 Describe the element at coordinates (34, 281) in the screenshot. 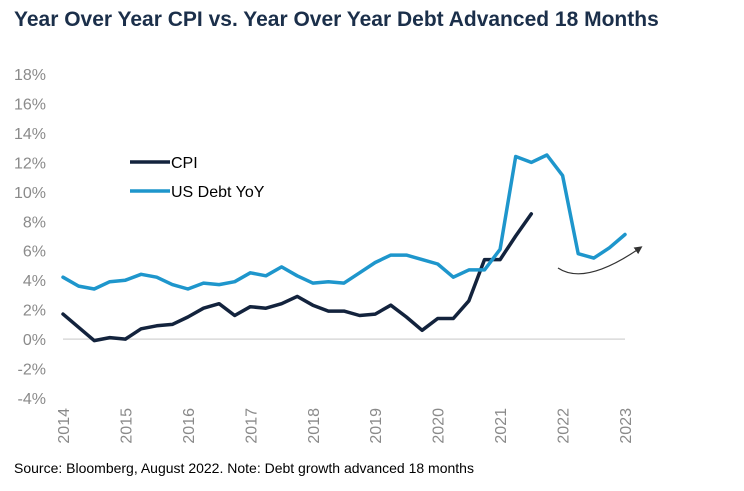

I see `y-tick-label: 4%` at that location.